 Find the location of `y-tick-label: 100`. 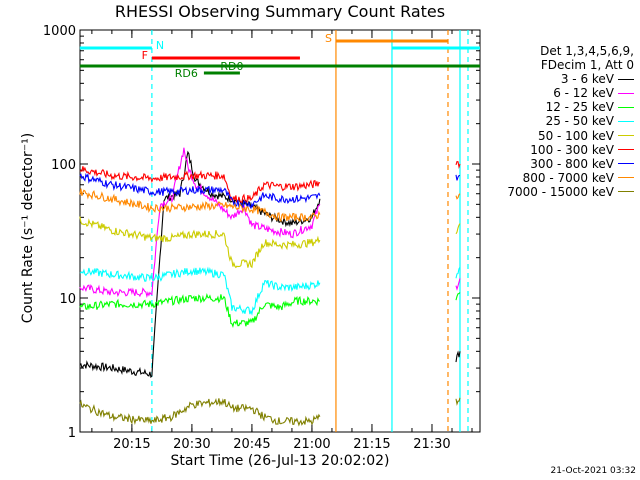

y-tick-label: 100 is located at coordinates (63, 165).